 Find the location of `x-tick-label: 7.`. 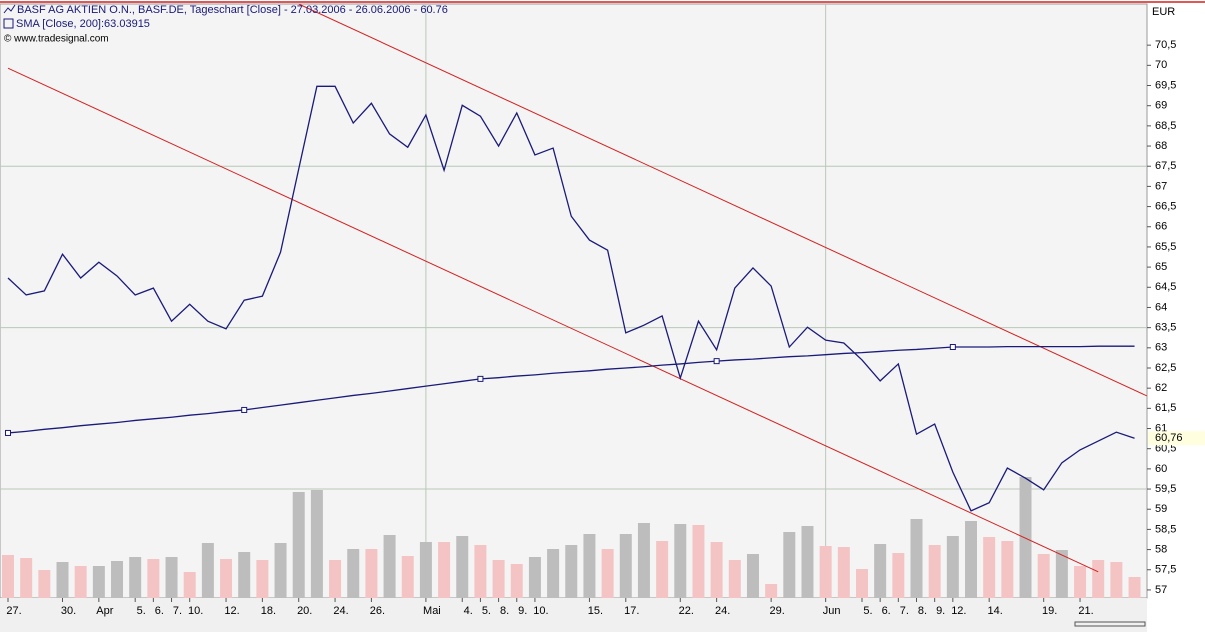

x-tick-label: 7. is located at coordinates (177, 611).